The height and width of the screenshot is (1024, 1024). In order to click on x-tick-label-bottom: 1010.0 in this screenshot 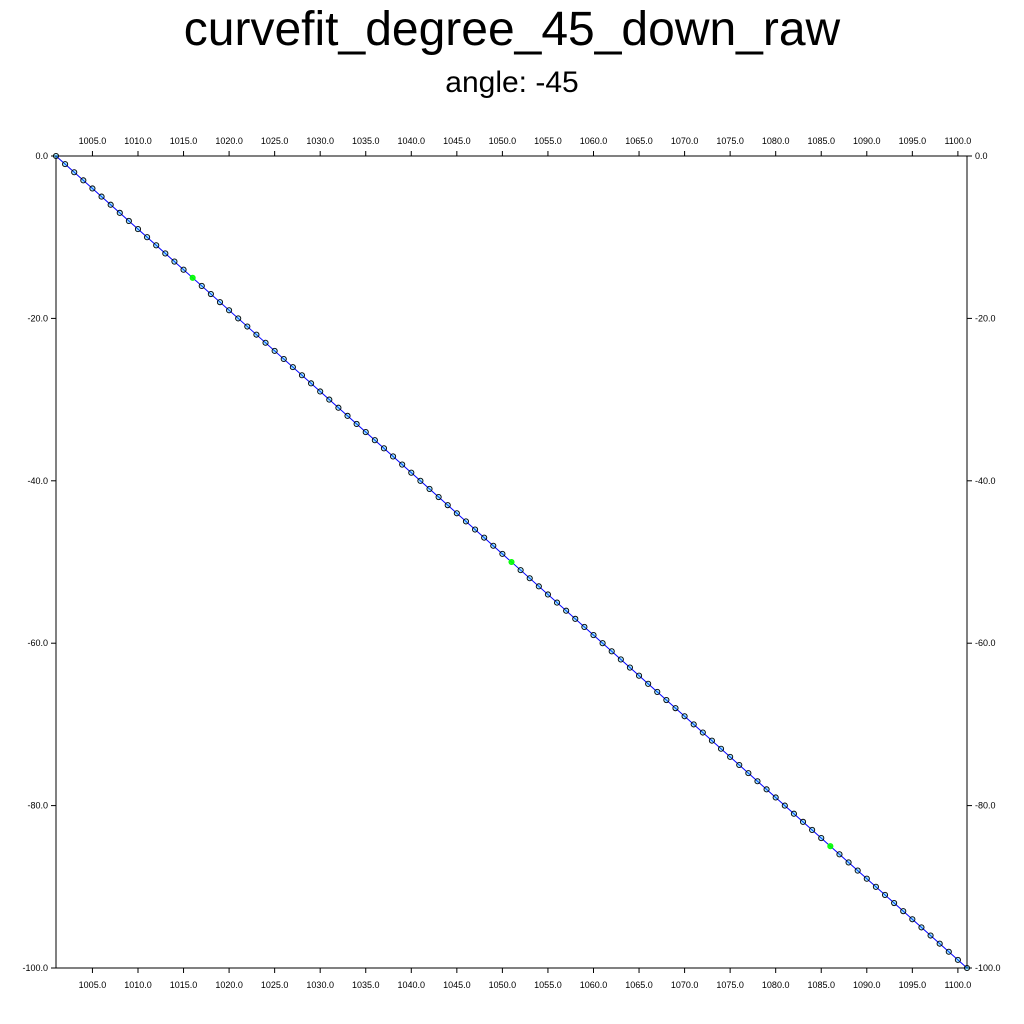, I will do `click(138, 985)`.